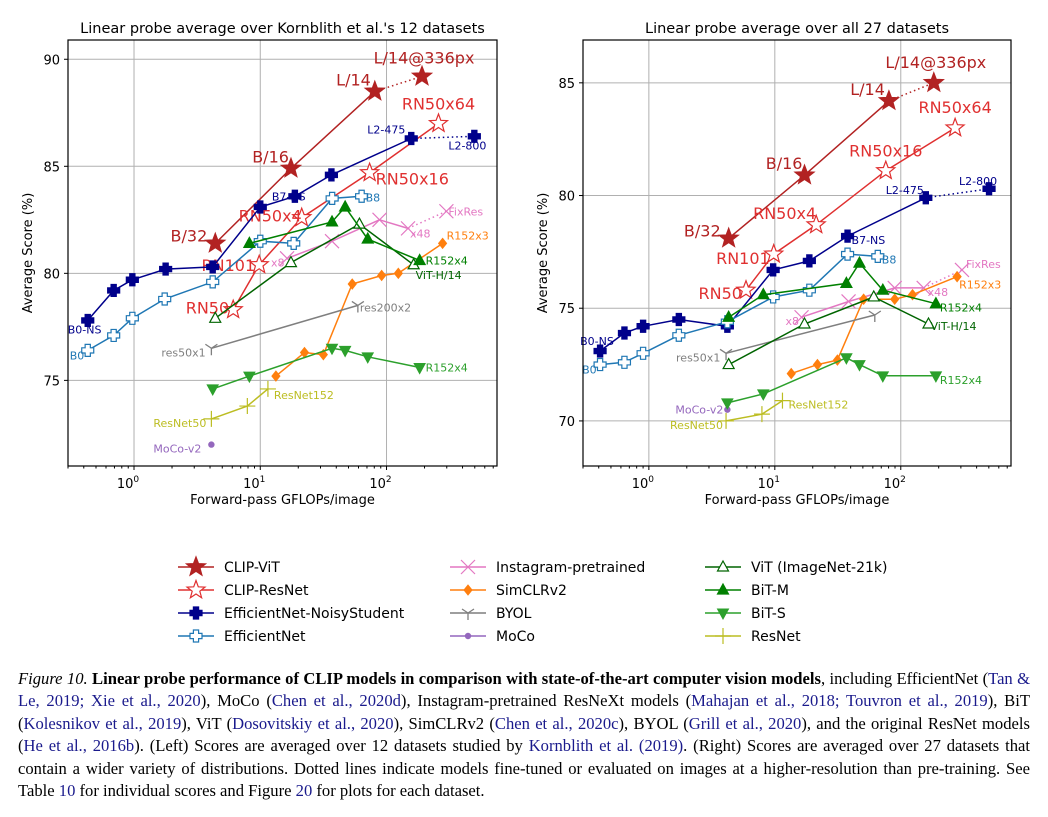  What do you see at coordinates (314, 614) in the screenshot?
I see `legend-label: EfficientNet-NoisyStudent` at bounding box center [314, 614].